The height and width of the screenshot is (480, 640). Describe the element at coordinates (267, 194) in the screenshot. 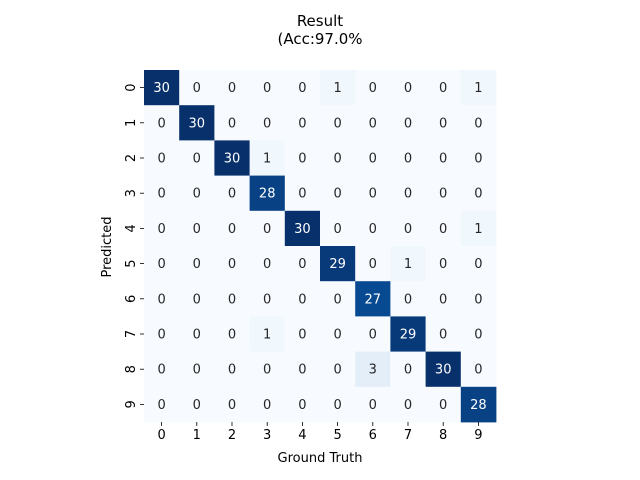

I see `cell-value-label: 28` at that location.